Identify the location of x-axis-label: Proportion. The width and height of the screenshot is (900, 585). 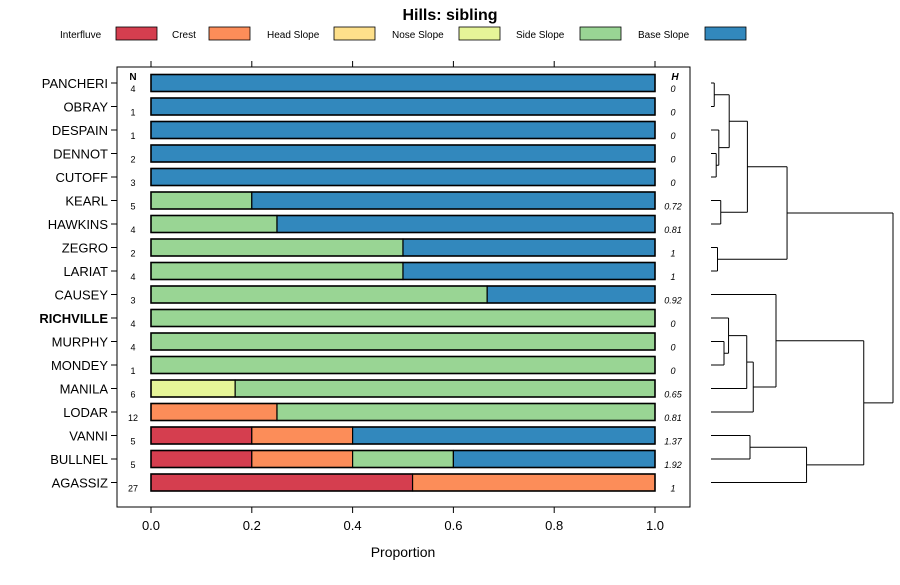
(403, 552).